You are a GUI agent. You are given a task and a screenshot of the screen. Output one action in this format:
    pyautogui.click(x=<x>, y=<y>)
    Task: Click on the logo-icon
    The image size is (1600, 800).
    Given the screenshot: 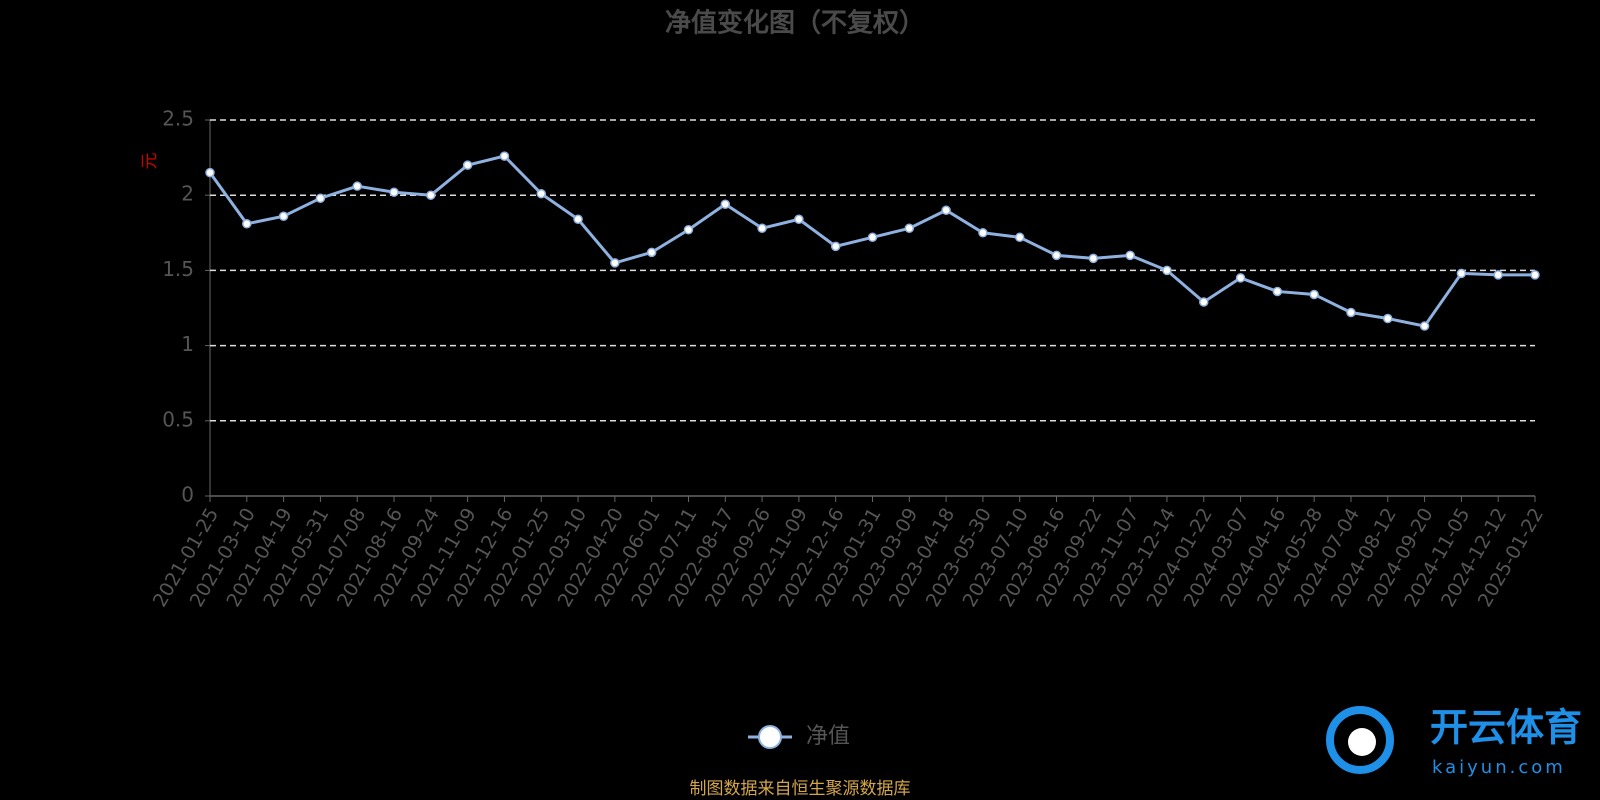 What is the action you would take?
    pyautogui.click(x=1360, y=740)
    